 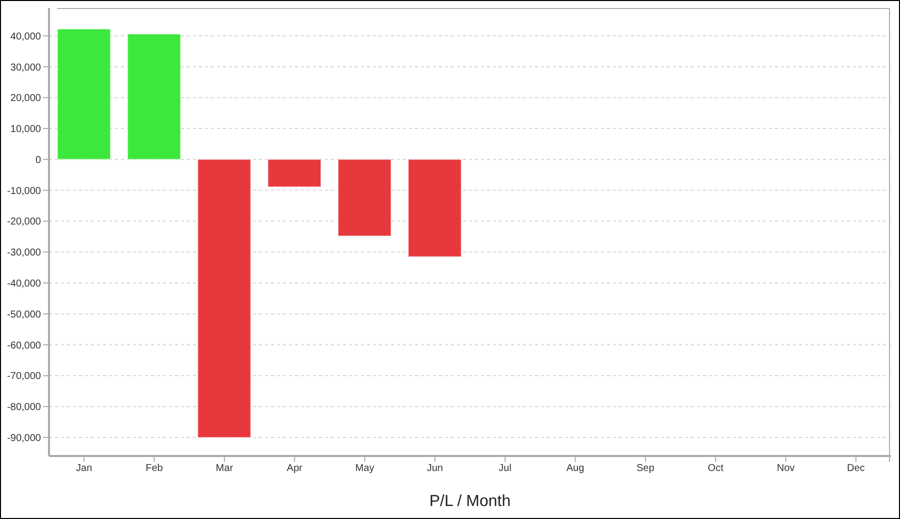 What do you see at coordinates (716, 468) in the screenshot?
I see `x-tick-label: Oct` at bounding box center [716, 468].